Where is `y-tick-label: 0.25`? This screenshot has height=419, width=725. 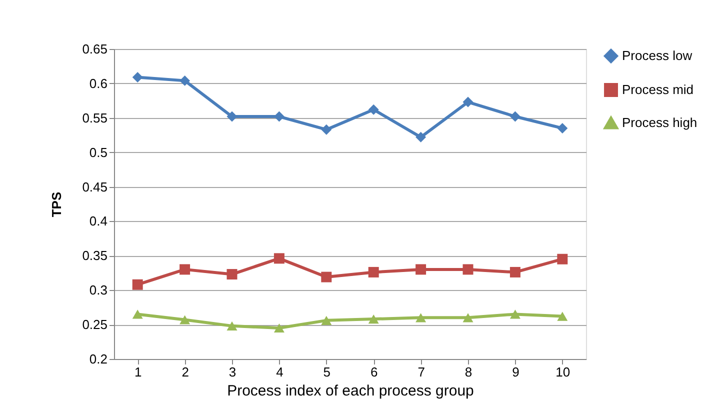 y-tick-label: 0.25 is located at coordinates (95, 324).